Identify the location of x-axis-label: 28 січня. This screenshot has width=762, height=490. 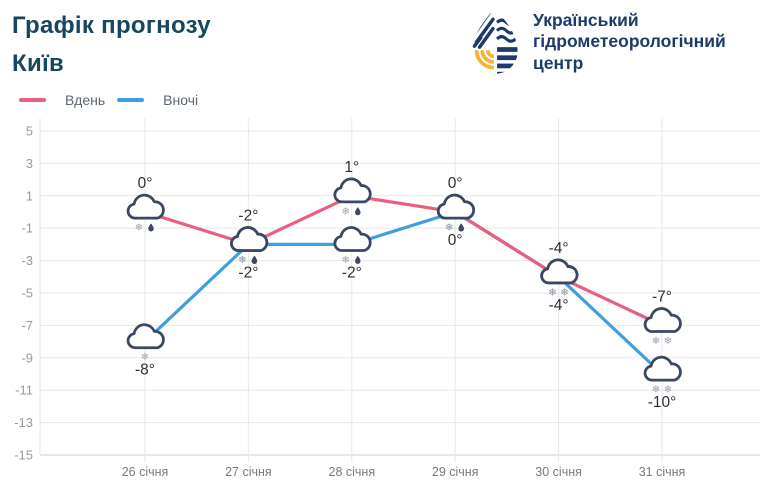
(352, 472).